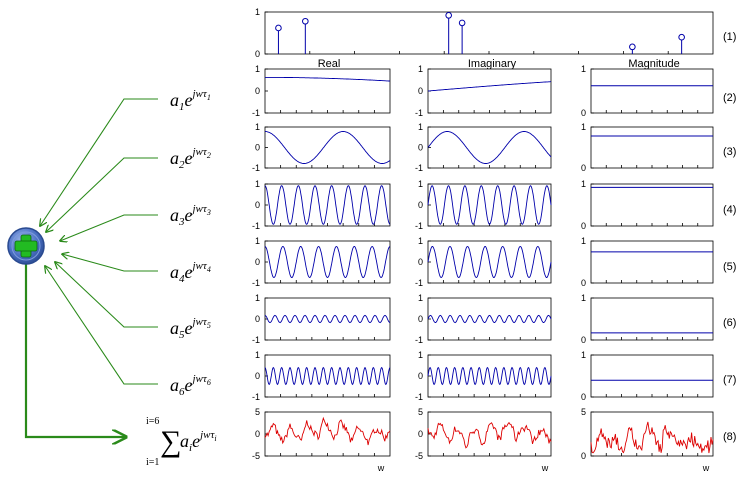 The image size is (750, 477). I want to click on row-labels: (1) (2) (3) (4) (5) (6) (7) (8), so click(729, 237).